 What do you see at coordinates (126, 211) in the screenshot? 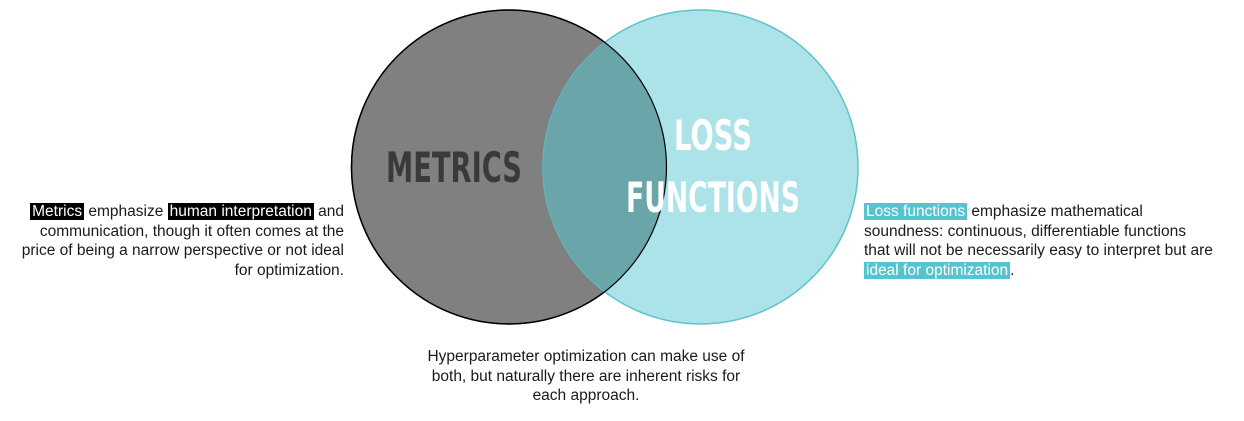
I see `metrics-description-text-1: emphasize` at bounding box center [126, 211].